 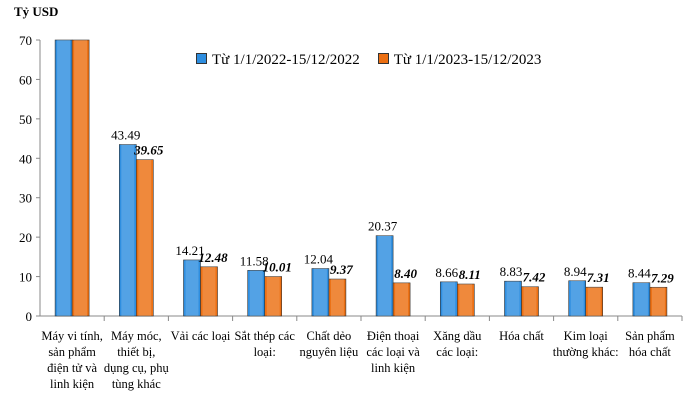 What do you see at coordinates (511, 271) in the screenshot?
I see `data-label: 8.83` at bounding box center [511, 271].